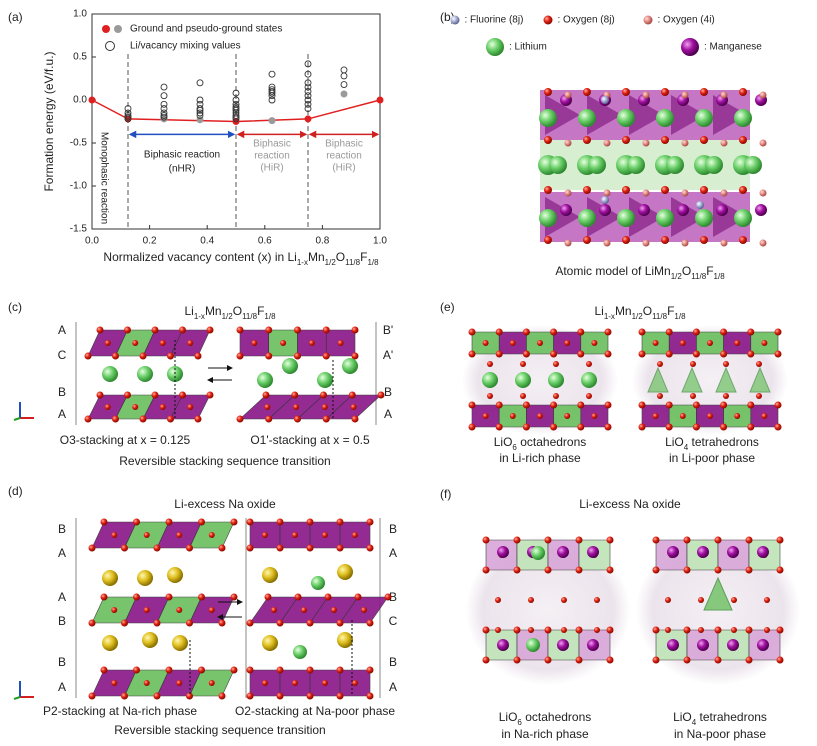  What do you see at coordinates (609, 316) in the screenshot?
I see `text-segment: 1-x` at bounding box center [609, 316].